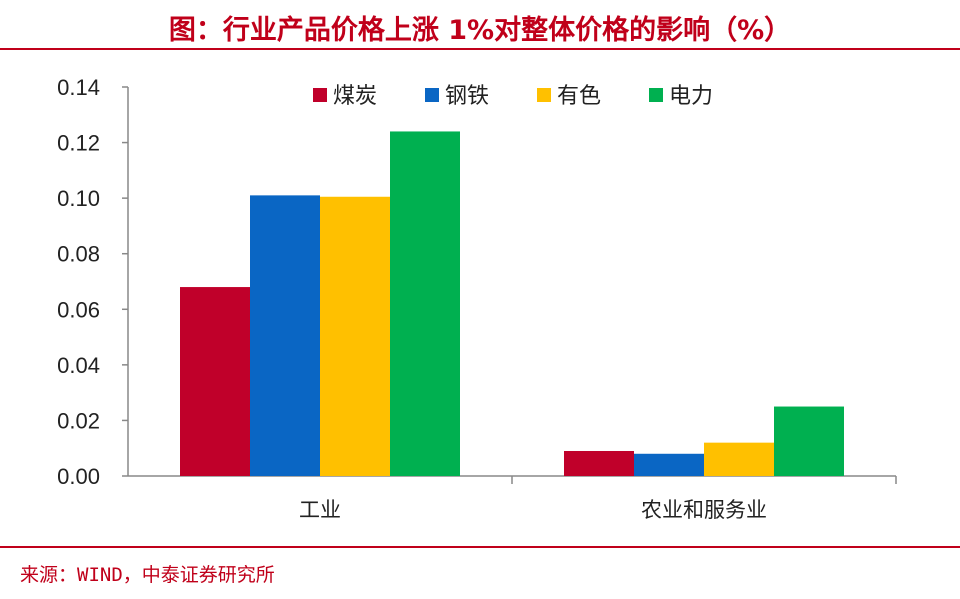 The width and height of the screenshot is (960, 599). What do you see at coordinates (480, 547) in the screenshot?
I see `footer-divider` at bounding box center [480, 547].